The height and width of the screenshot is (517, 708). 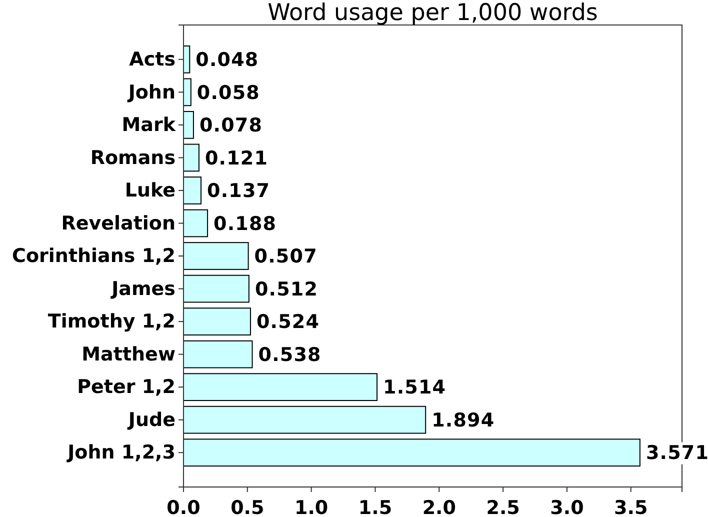 I want to click on data-label: 0.507, so click(x=286, y=257).